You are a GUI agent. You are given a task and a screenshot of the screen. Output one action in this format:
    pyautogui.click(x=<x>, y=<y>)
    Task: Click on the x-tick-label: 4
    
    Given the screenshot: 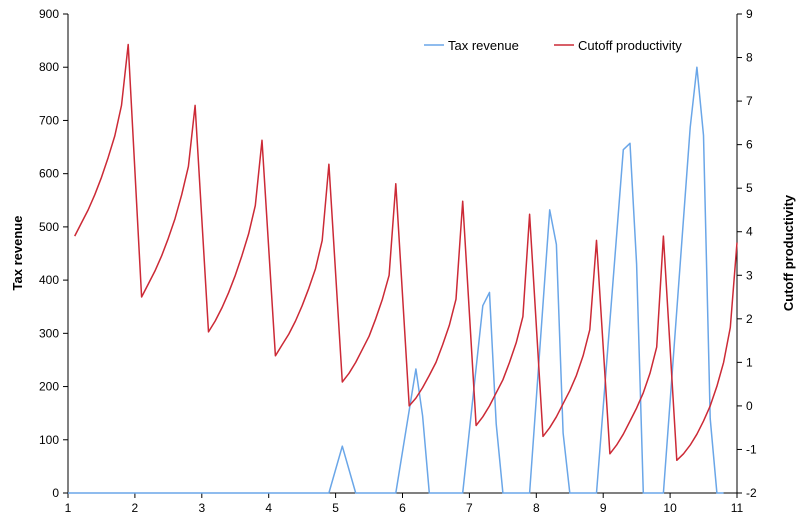 What is the action you would take?
    pyautogui.click(x=268, y=508)
    